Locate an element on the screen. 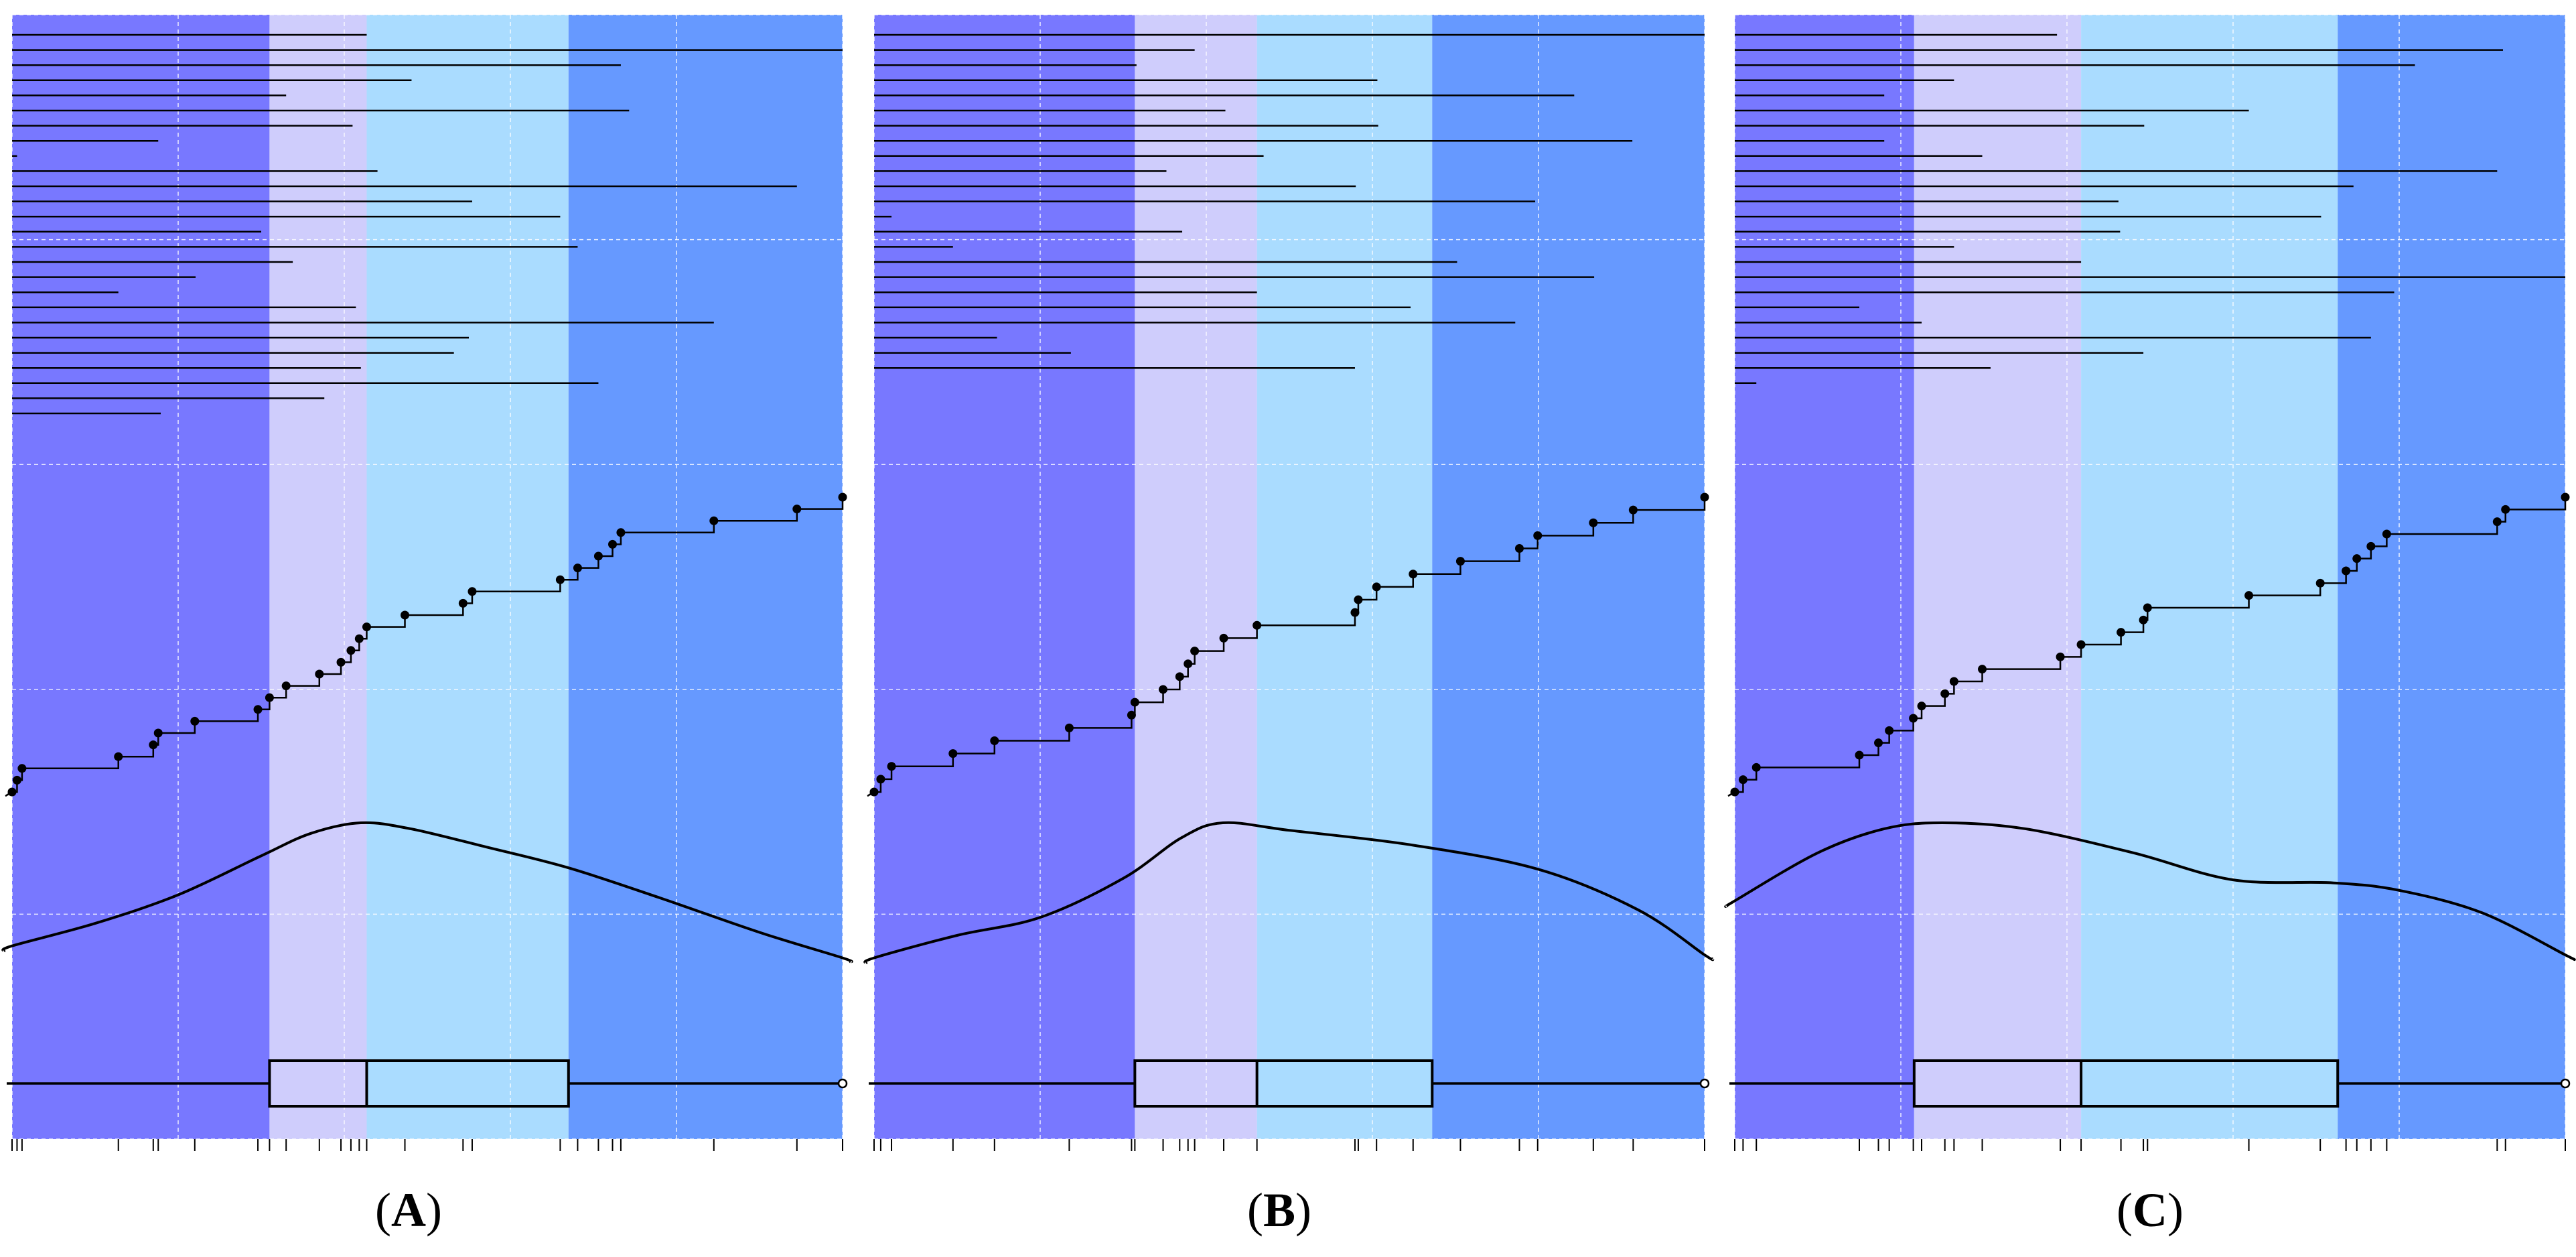 The height and width of the screenshot is (1257, 2576). panel-label-b-open: ( is located at coordinates (1255, 1210).